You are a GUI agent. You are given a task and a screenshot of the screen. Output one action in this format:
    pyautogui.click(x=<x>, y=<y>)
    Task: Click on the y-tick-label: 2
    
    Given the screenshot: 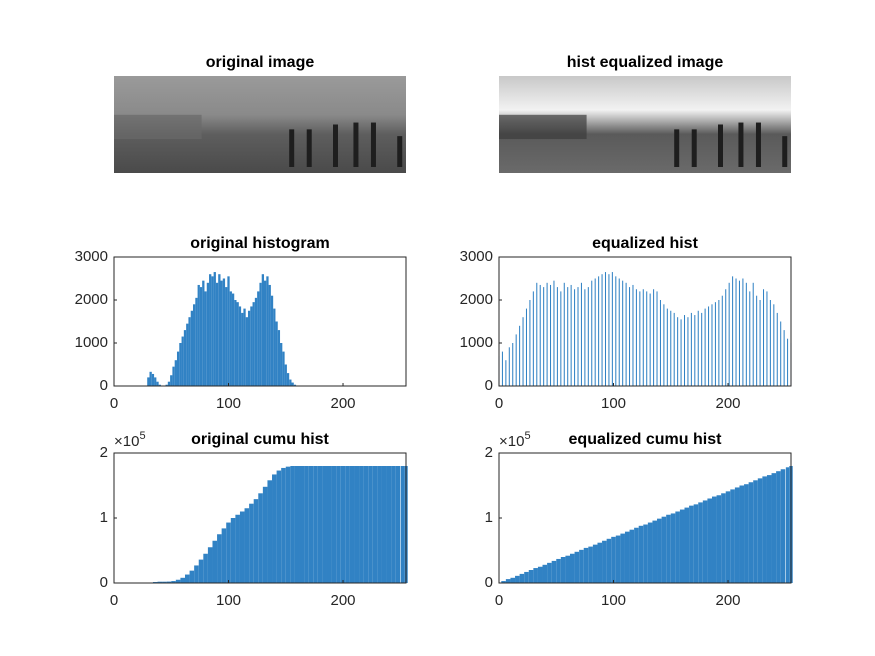 What is the action you would take?
    pyautogui.click(x=104, y=452)
    